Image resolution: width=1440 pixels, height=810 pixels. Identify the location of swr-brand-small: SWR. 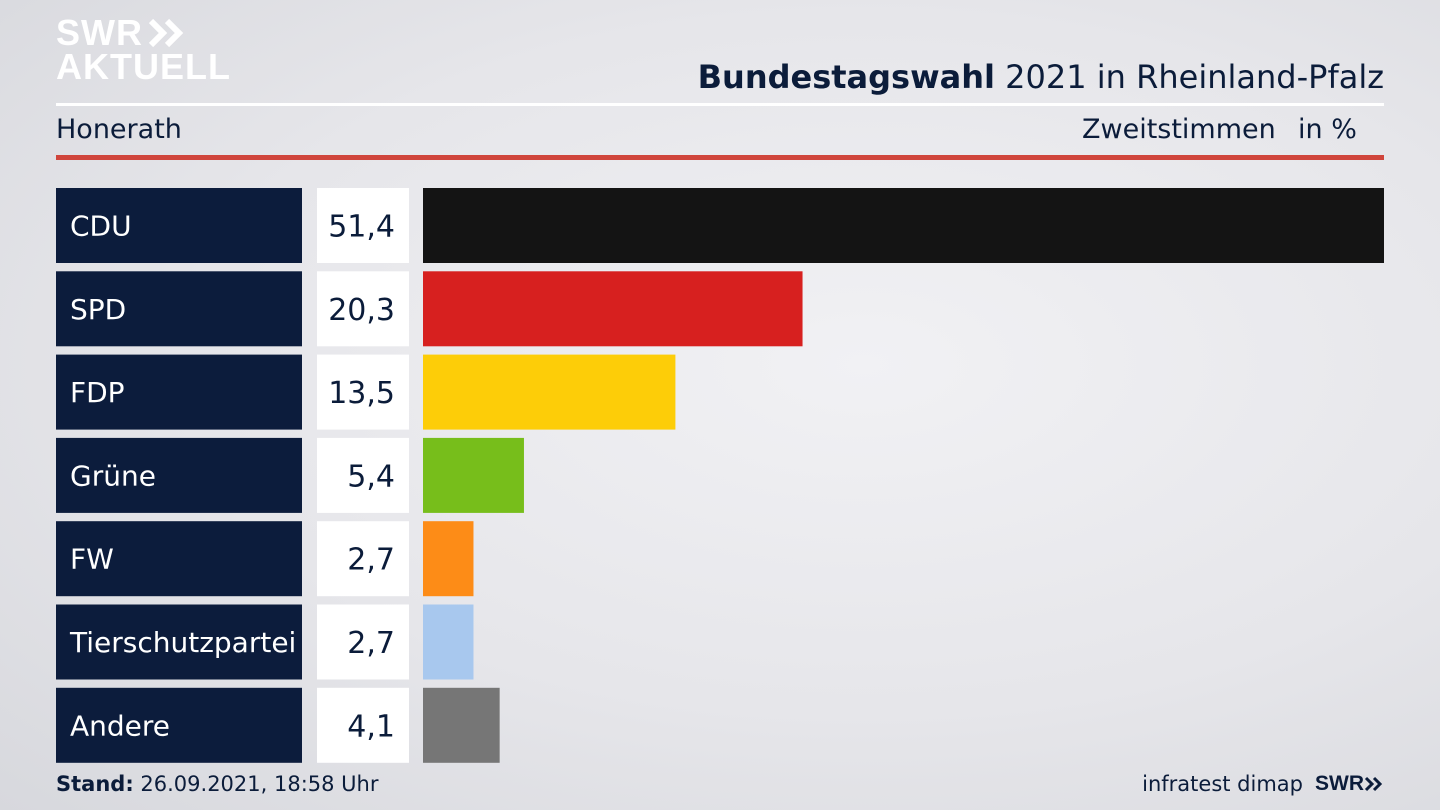
(1349, 784).